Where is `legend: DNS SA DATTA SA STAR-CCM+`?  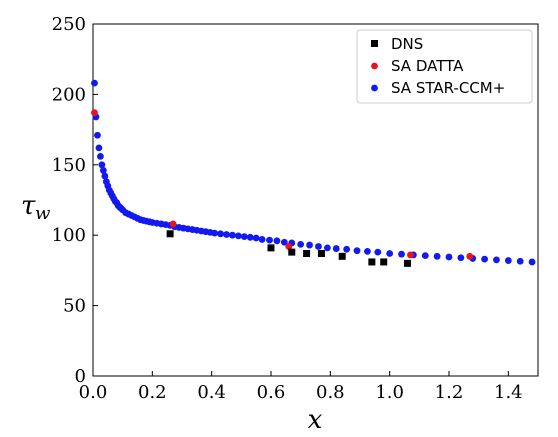
legend: DNS SA DATTA SA STAR-CCM+ is located at coordinates (444, 66).